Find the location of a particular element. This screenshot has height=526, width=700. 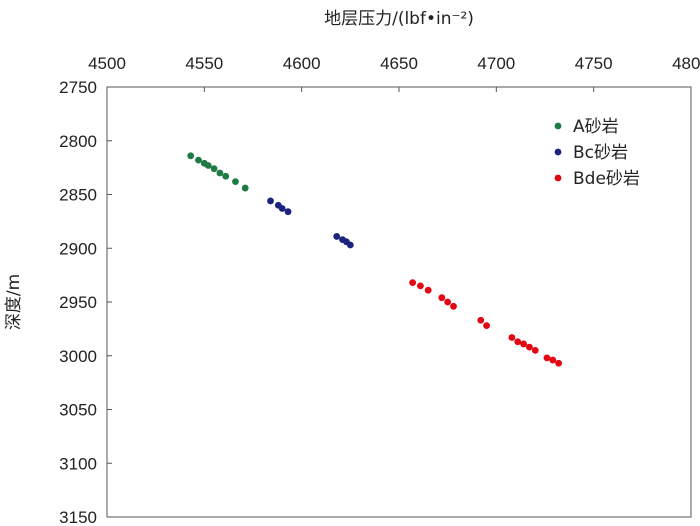

legend-label: Bc砂岩 is located at coordinates (600, 153).